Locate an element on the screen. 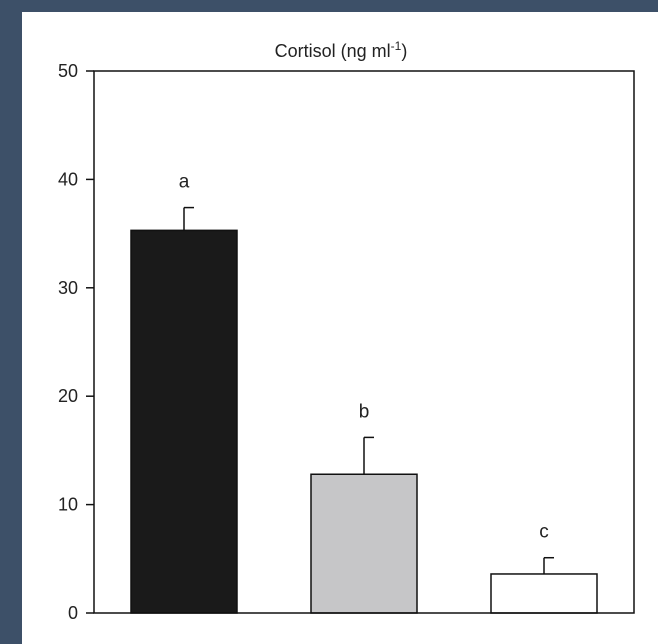  y-tick-label: 40 is located at coordinates (68, 179).